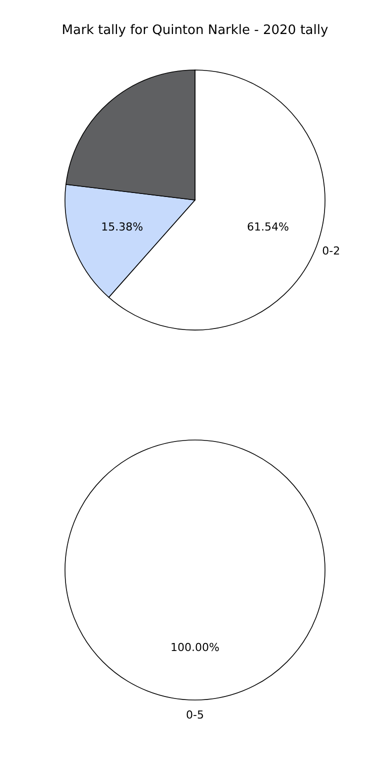 The width and height of the screenshot is (390, 780). What do you see at coordinates (331, 251) in the screenshot?
I see `slice-label: 0-2` at bounding box center [331, 251].